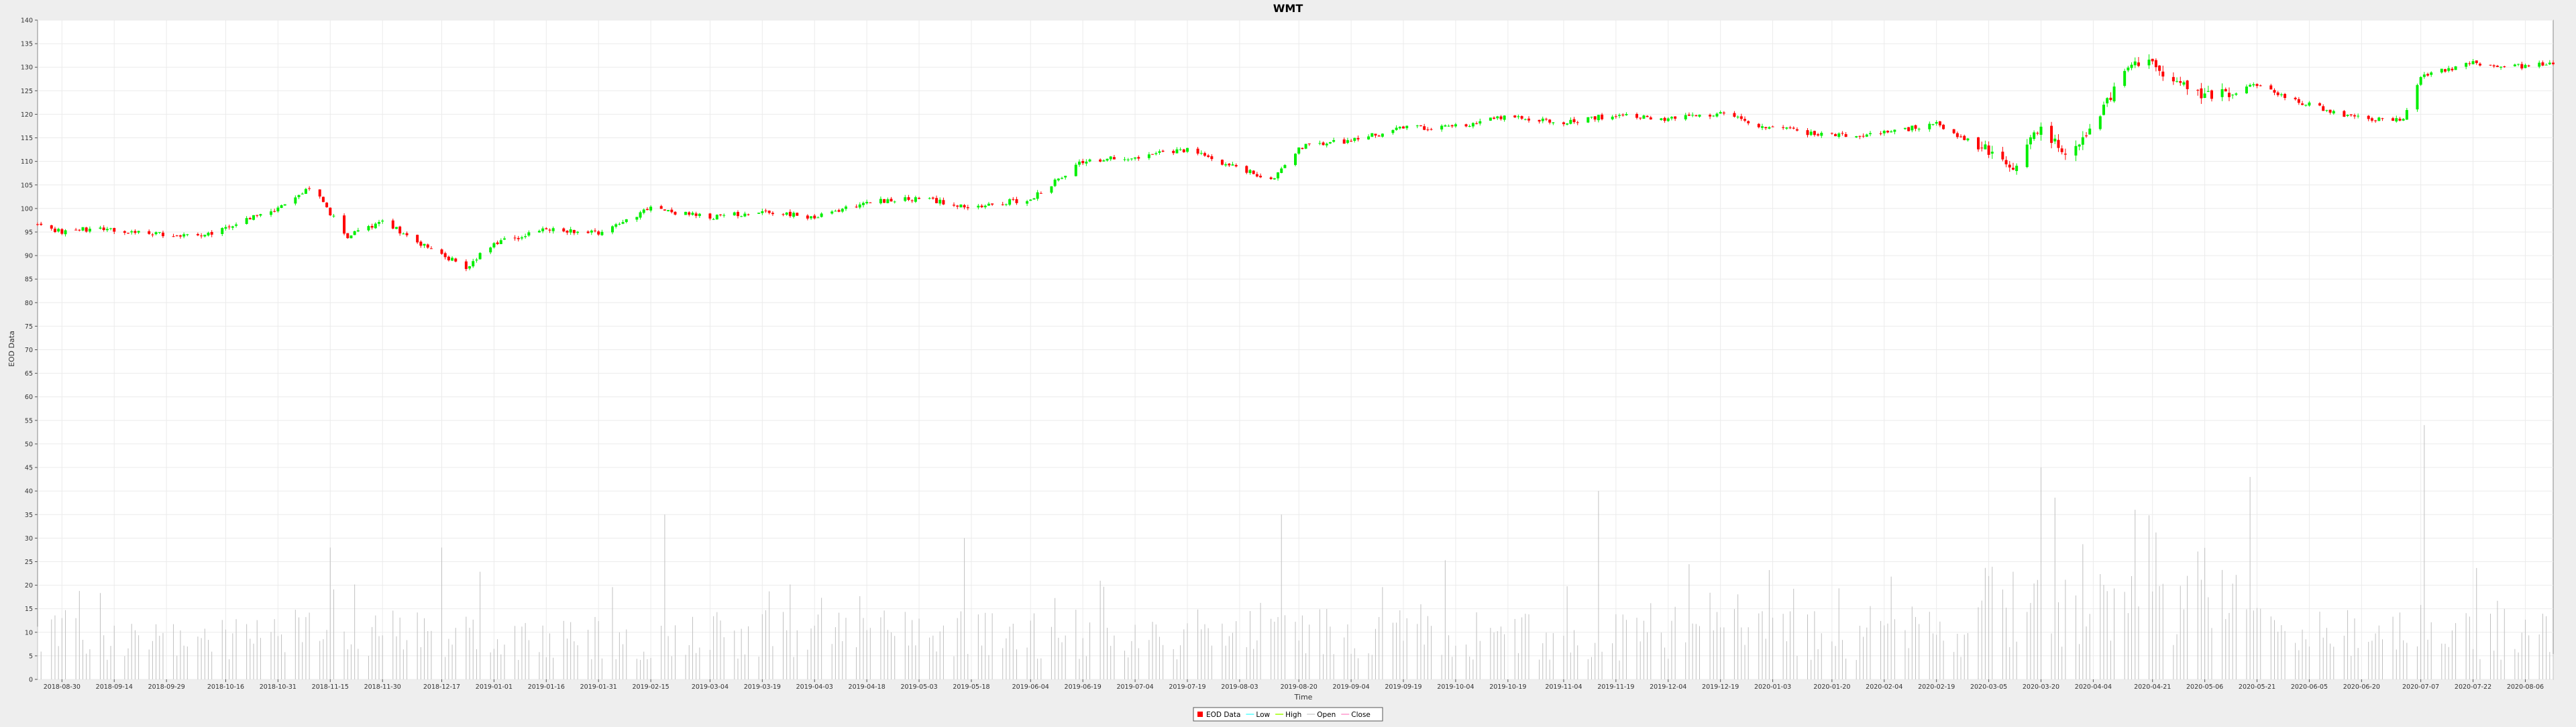 The height and width of the screenshot is (727, 2576). What do you see at coordinates (29, 232) in the screenshot?
I see `y-tick-label: 95` at bounding box center [29, 232].